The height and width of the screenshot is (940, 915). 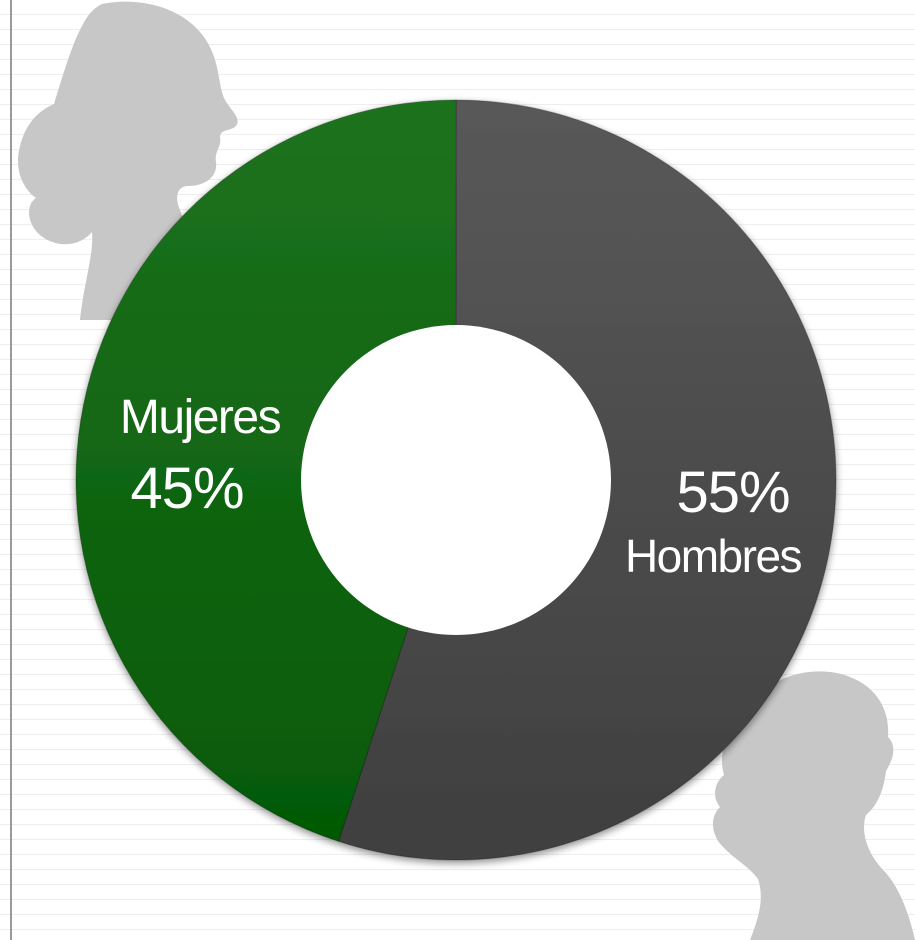 I want to click on man-silhouette-icon, so click(x=813, y=805).